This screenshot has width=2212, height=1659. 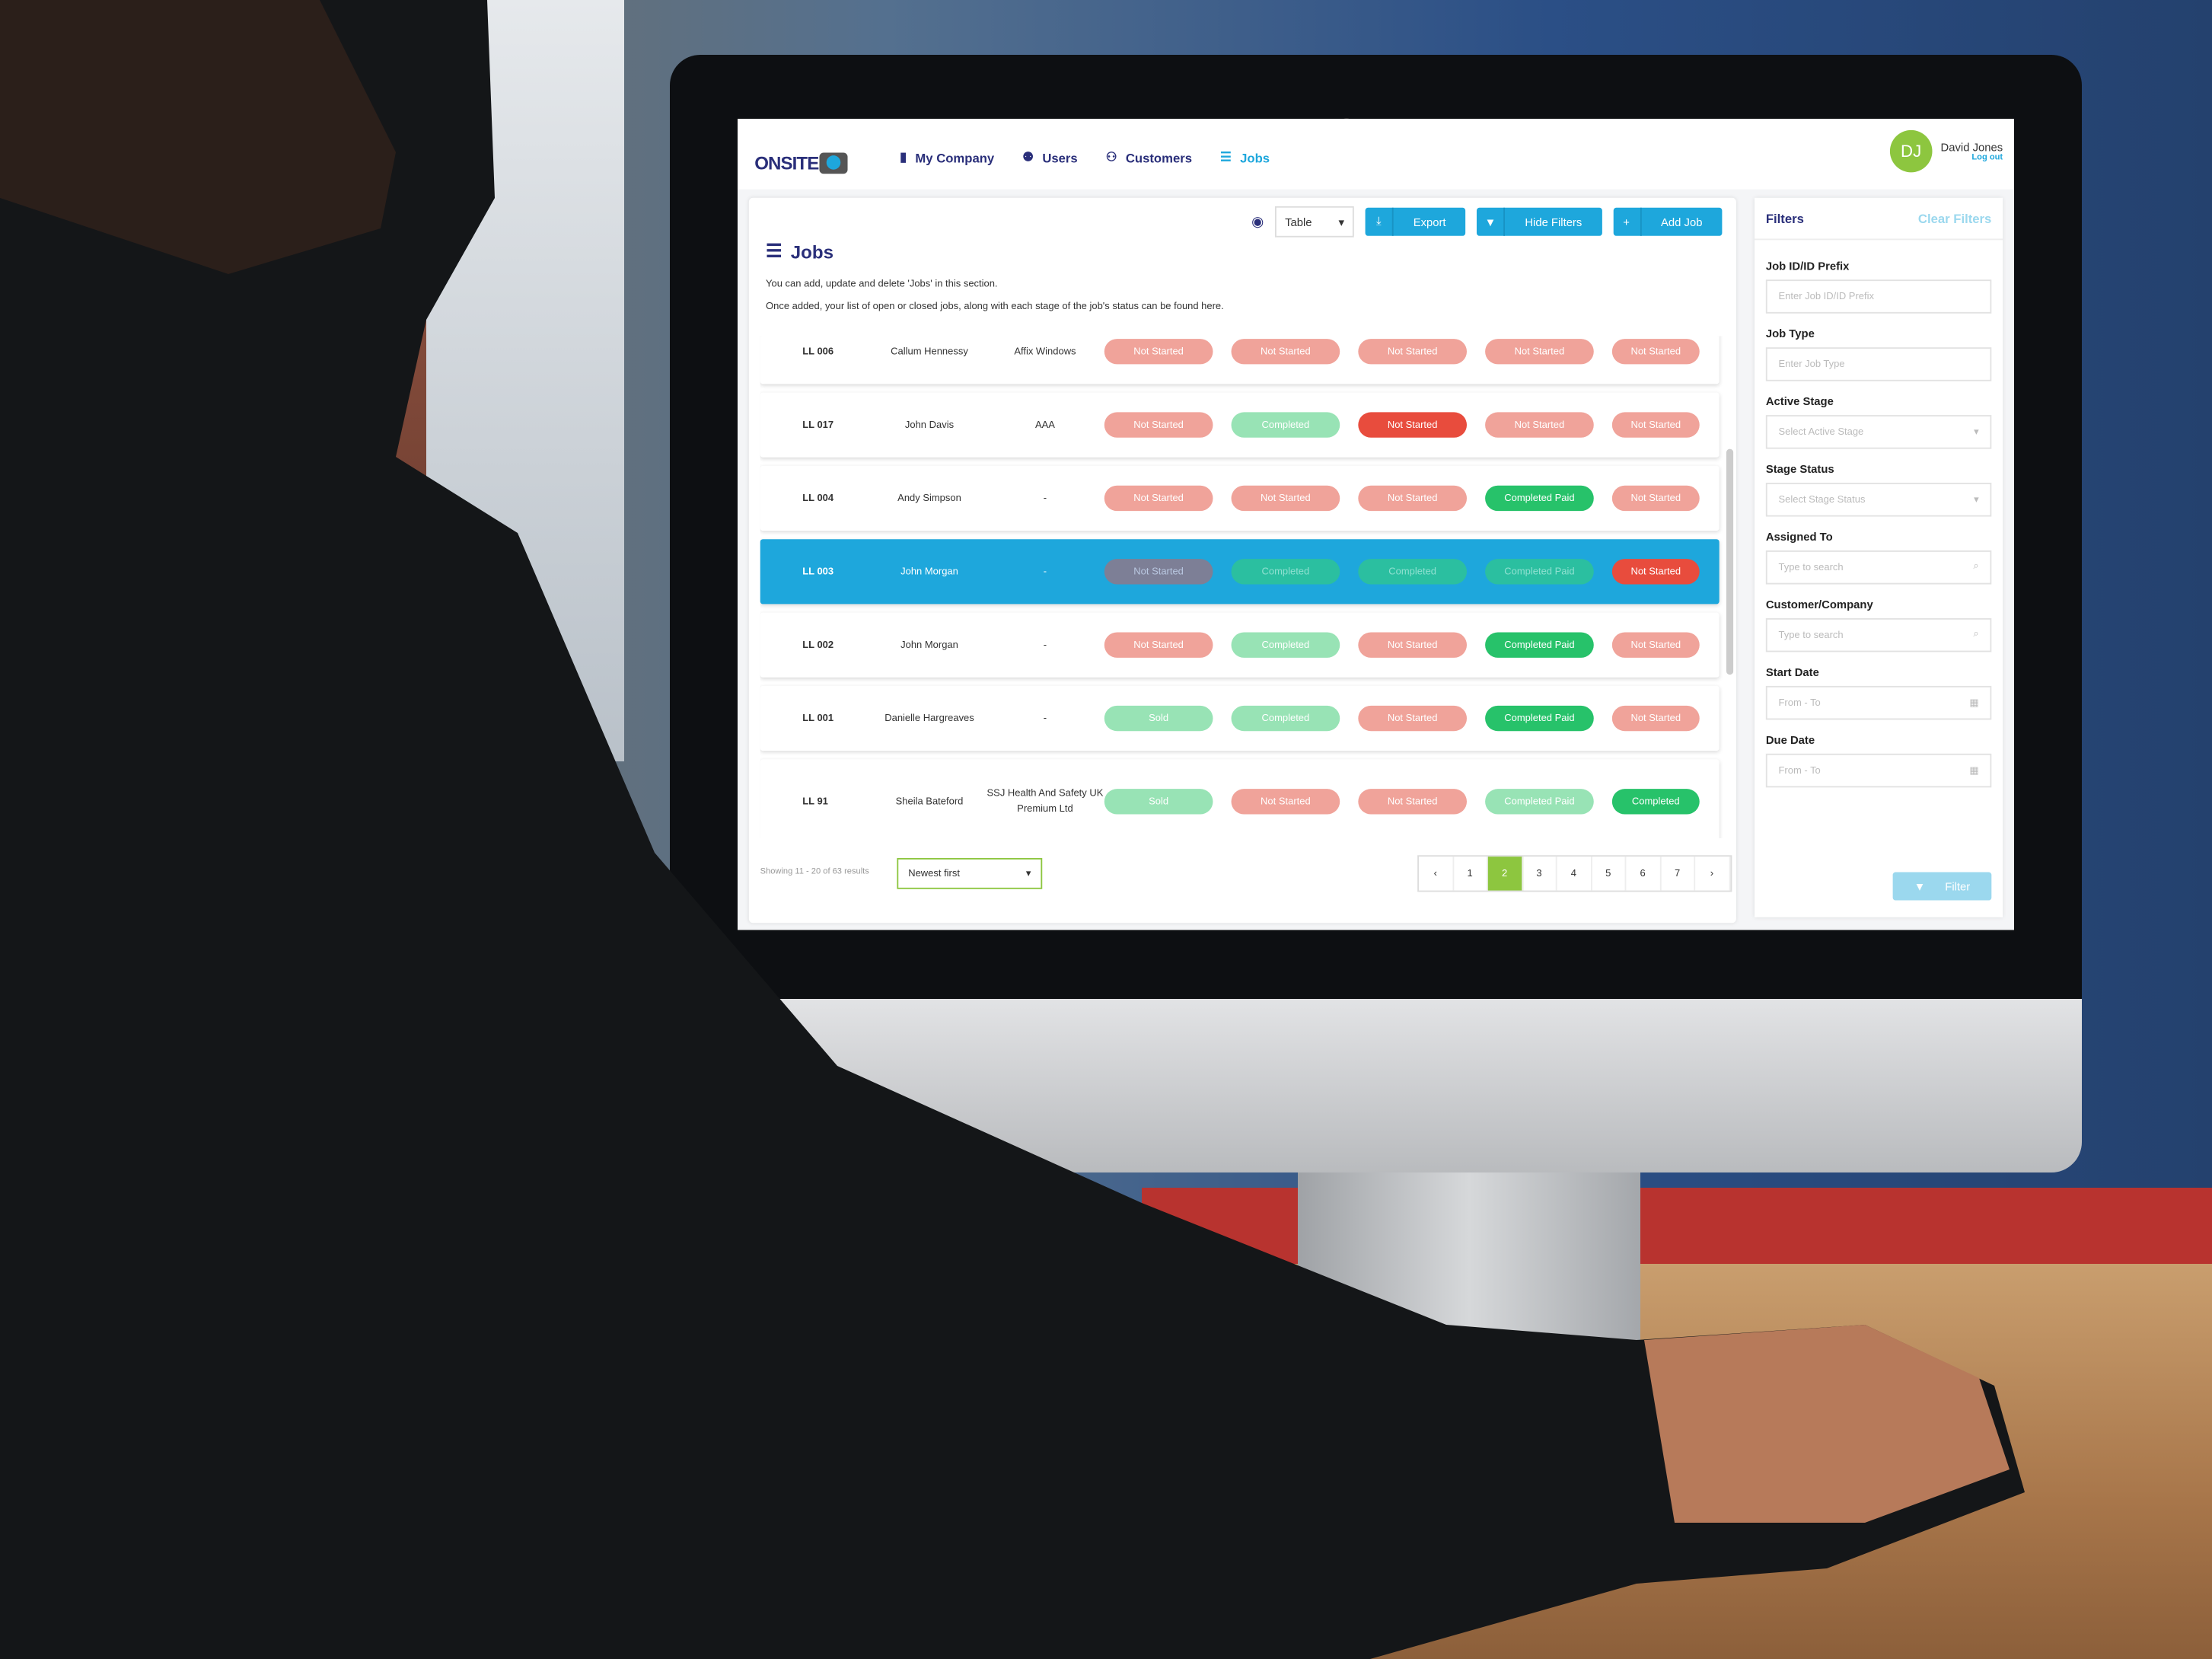 I want to click on job-id: LL 91, so click(x=815, y=801).